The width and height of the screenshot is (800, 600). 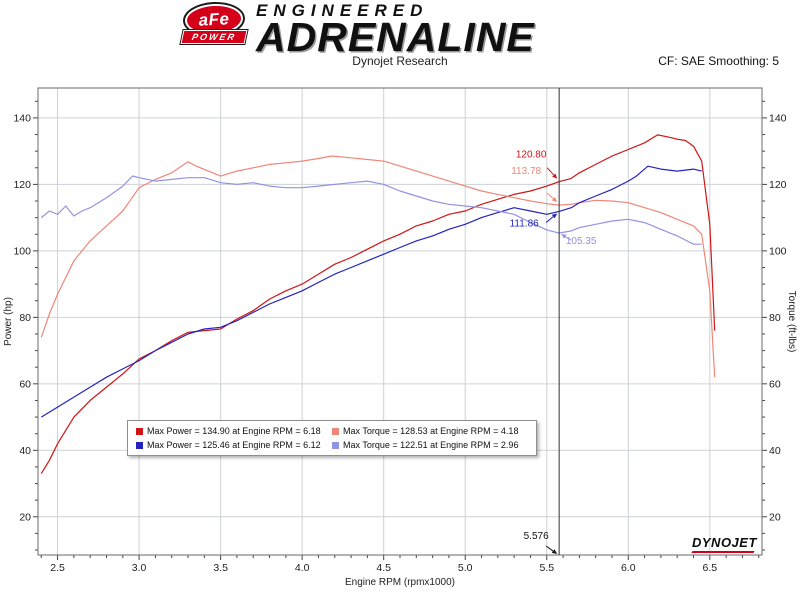 I want to click on engineered-adrenaline-logo: ENGINEERED ADRENALINE, so click(x=395, y=30).